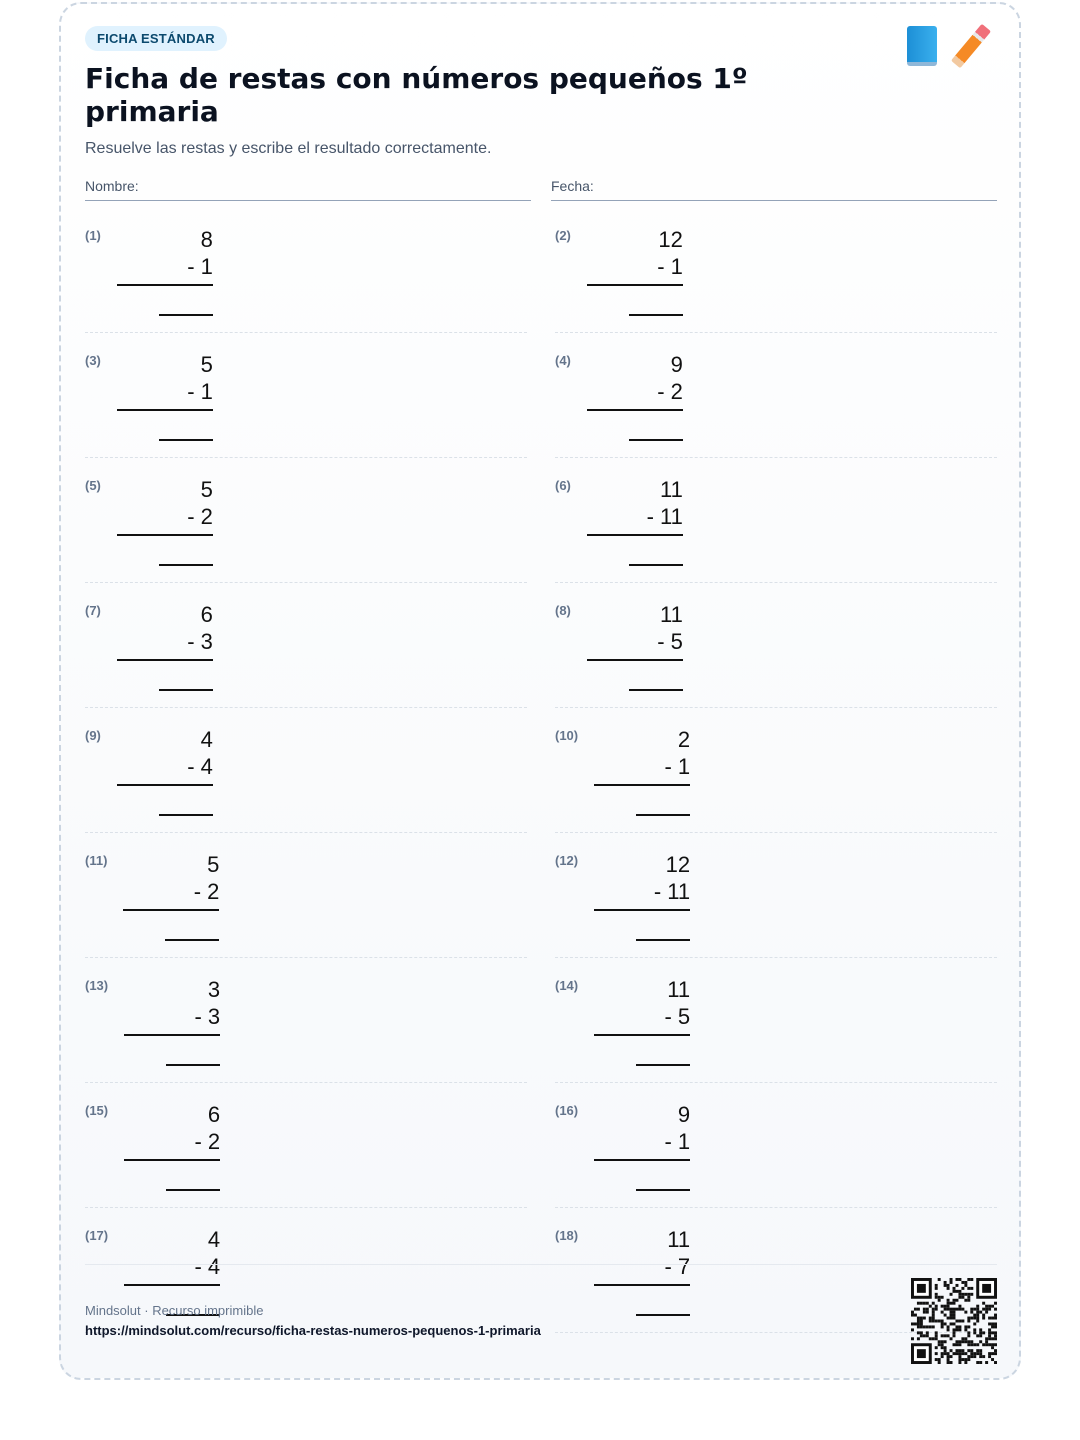  I want to click on problem-item: (10) 2 - 1, so click(776, 775).